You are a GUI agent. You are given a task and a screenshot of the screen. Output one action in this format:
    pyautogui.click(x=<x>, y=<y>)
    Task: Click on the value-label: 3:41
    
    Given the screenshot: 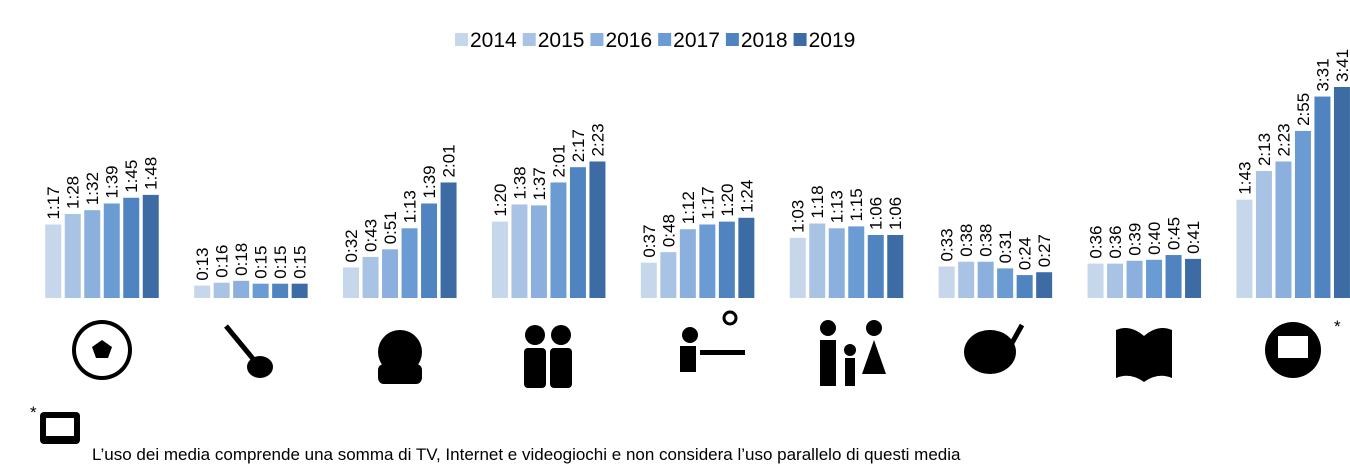 What is the action you would take?
    pyautogui.click(x=1341, y=65)
    